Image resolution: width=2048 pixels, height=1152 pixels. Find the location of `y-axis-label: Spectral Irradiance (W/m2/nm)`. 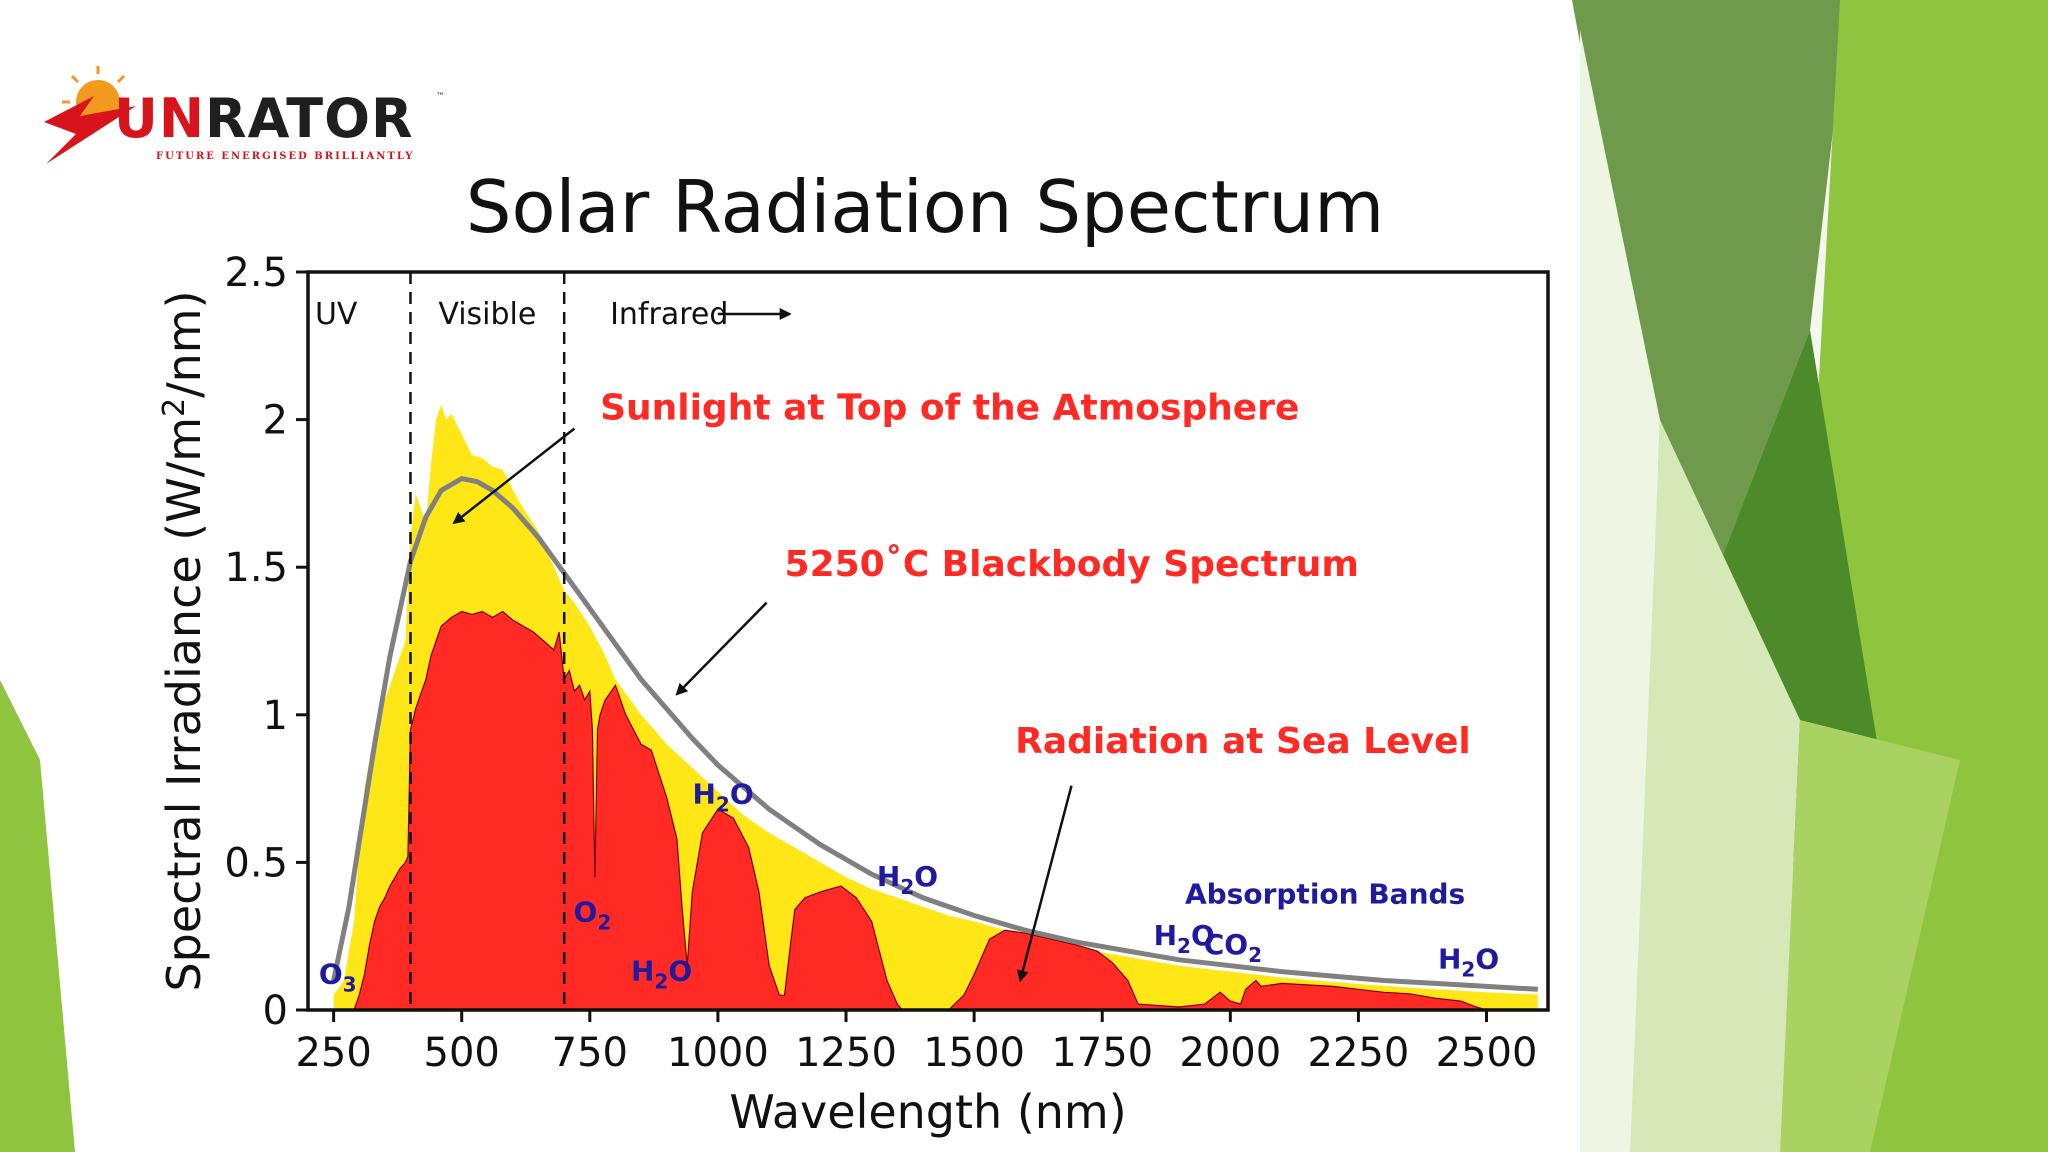

y-axis-label: Spectral Irradiance (W/m2/nm) is located at coordinates (184, 640).